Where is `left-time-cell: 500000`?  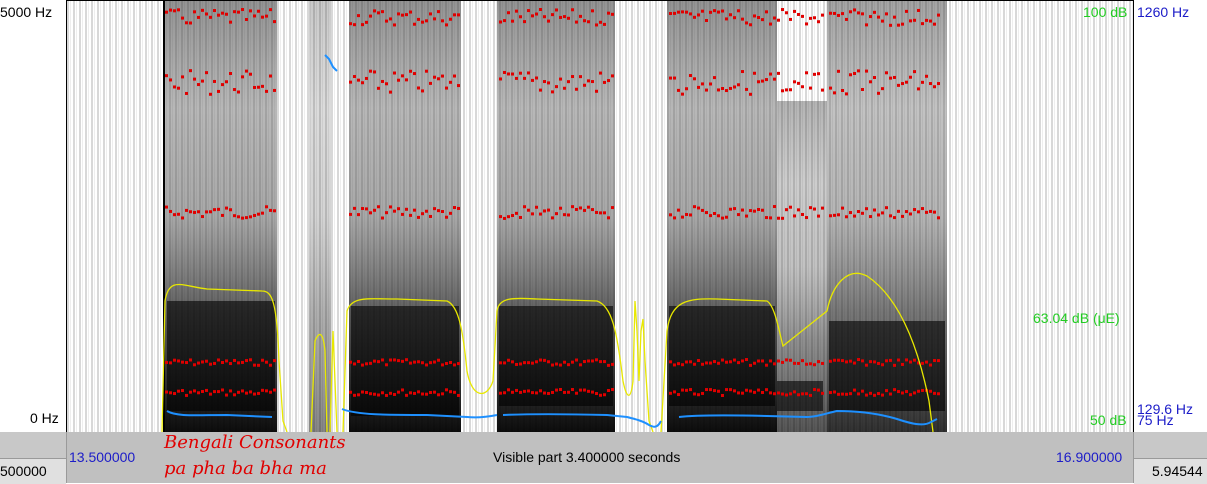
left-time-cell: 500000 is located at coordinates (33, 471).